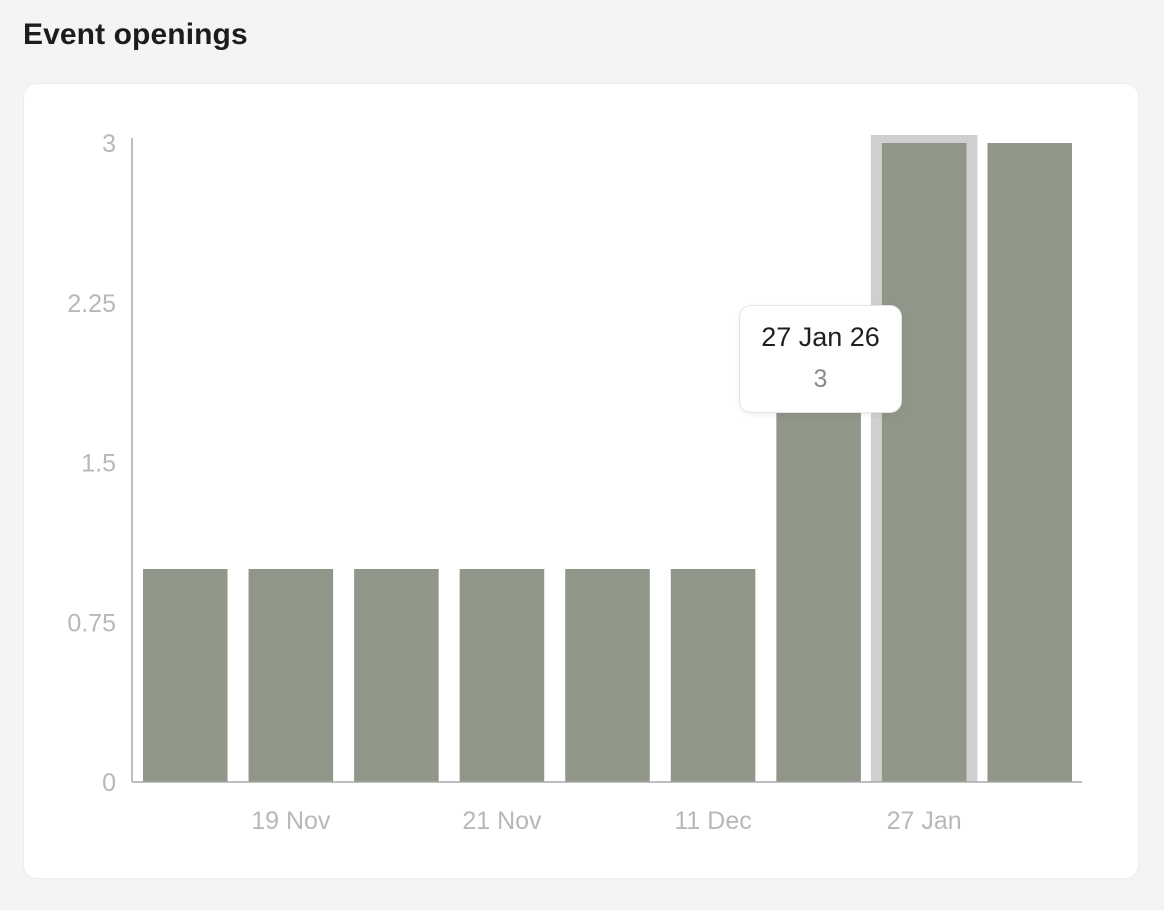 The height and width of the screenshot is (910, 1164). I want to click on y-tick-label-0: 0, so click(109, 783).